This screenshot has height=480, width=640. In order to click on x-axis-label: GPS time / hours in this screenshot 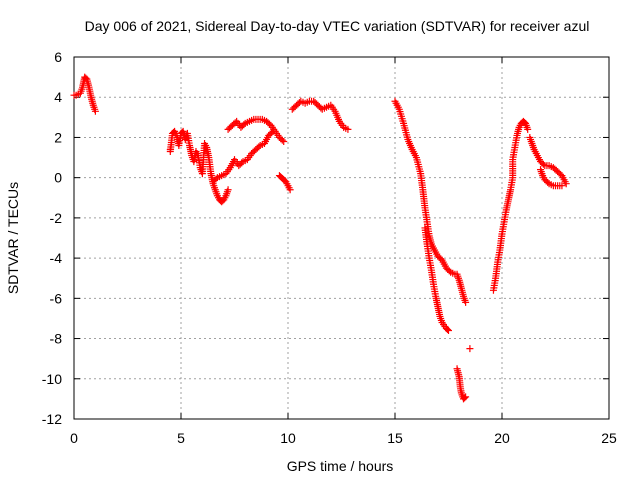, I will do `click(340, 466)`.